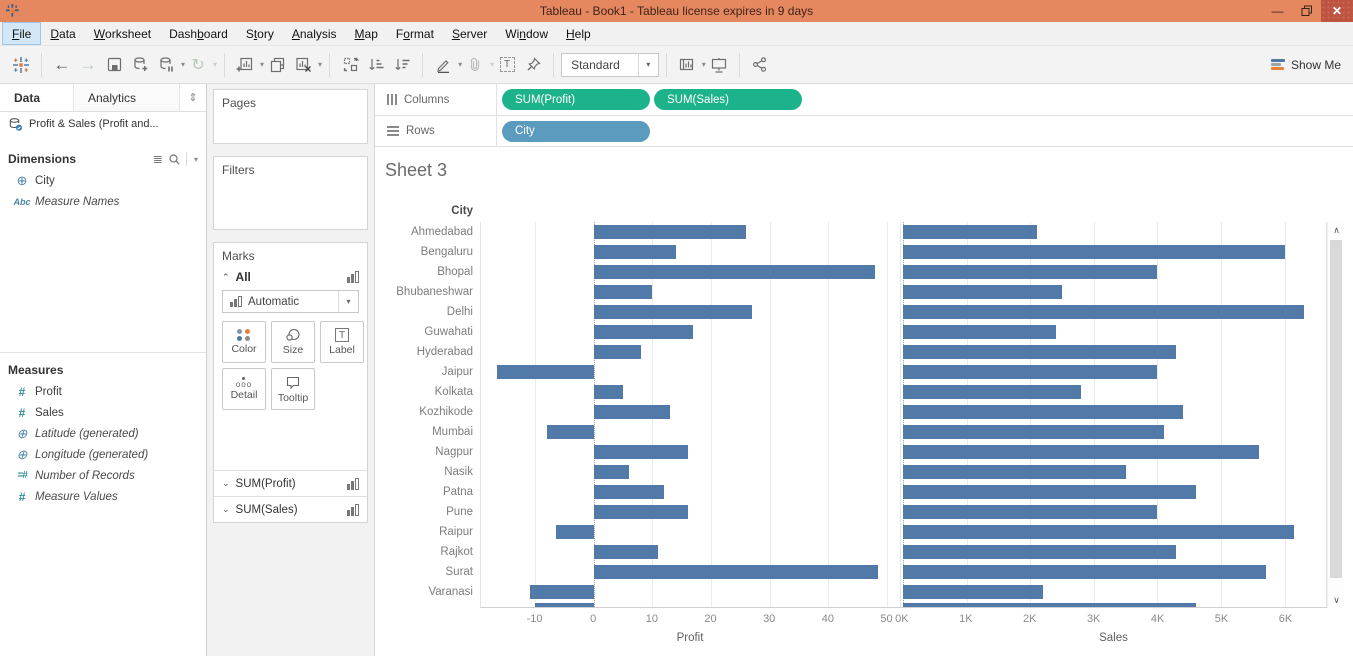 This screenshot has width=1353, height=656. What do you see at coordinates (564, 605) in the screenshot?
I see `profit-bar-partial-row` at bounding box center [564, 605].